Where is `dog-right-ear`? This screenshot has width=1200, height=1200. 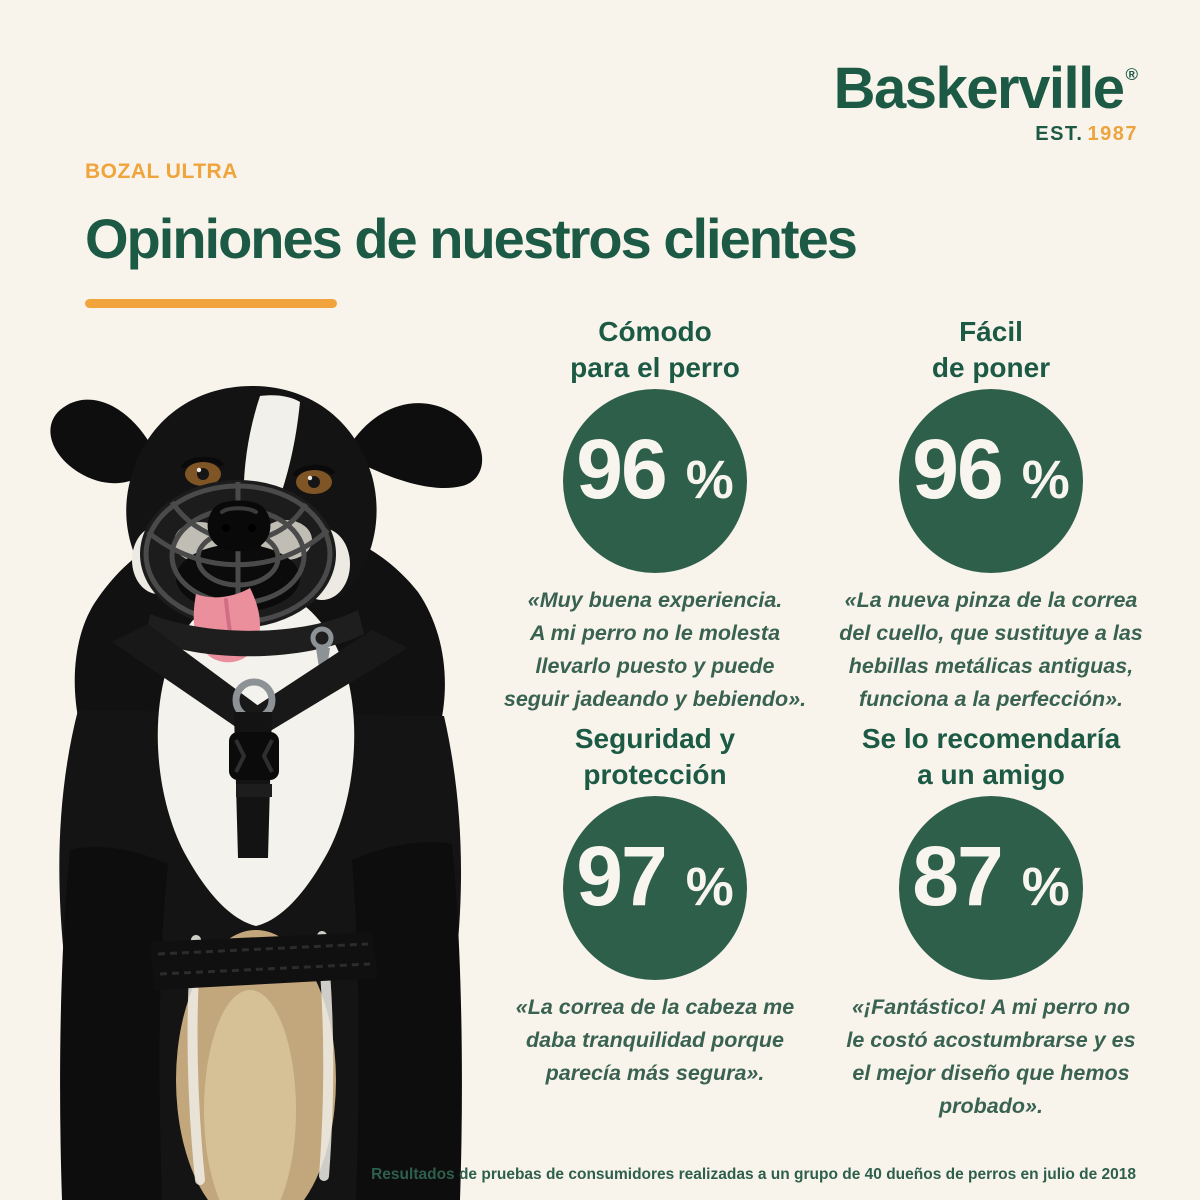
dog-right-ear is located at coordinates (417, 445).